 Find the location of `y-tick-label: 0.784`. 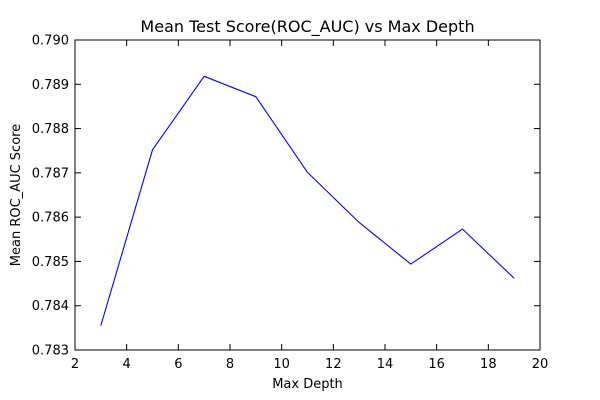

y-tick-label: 0.784 is located at coordinates (50, 306).